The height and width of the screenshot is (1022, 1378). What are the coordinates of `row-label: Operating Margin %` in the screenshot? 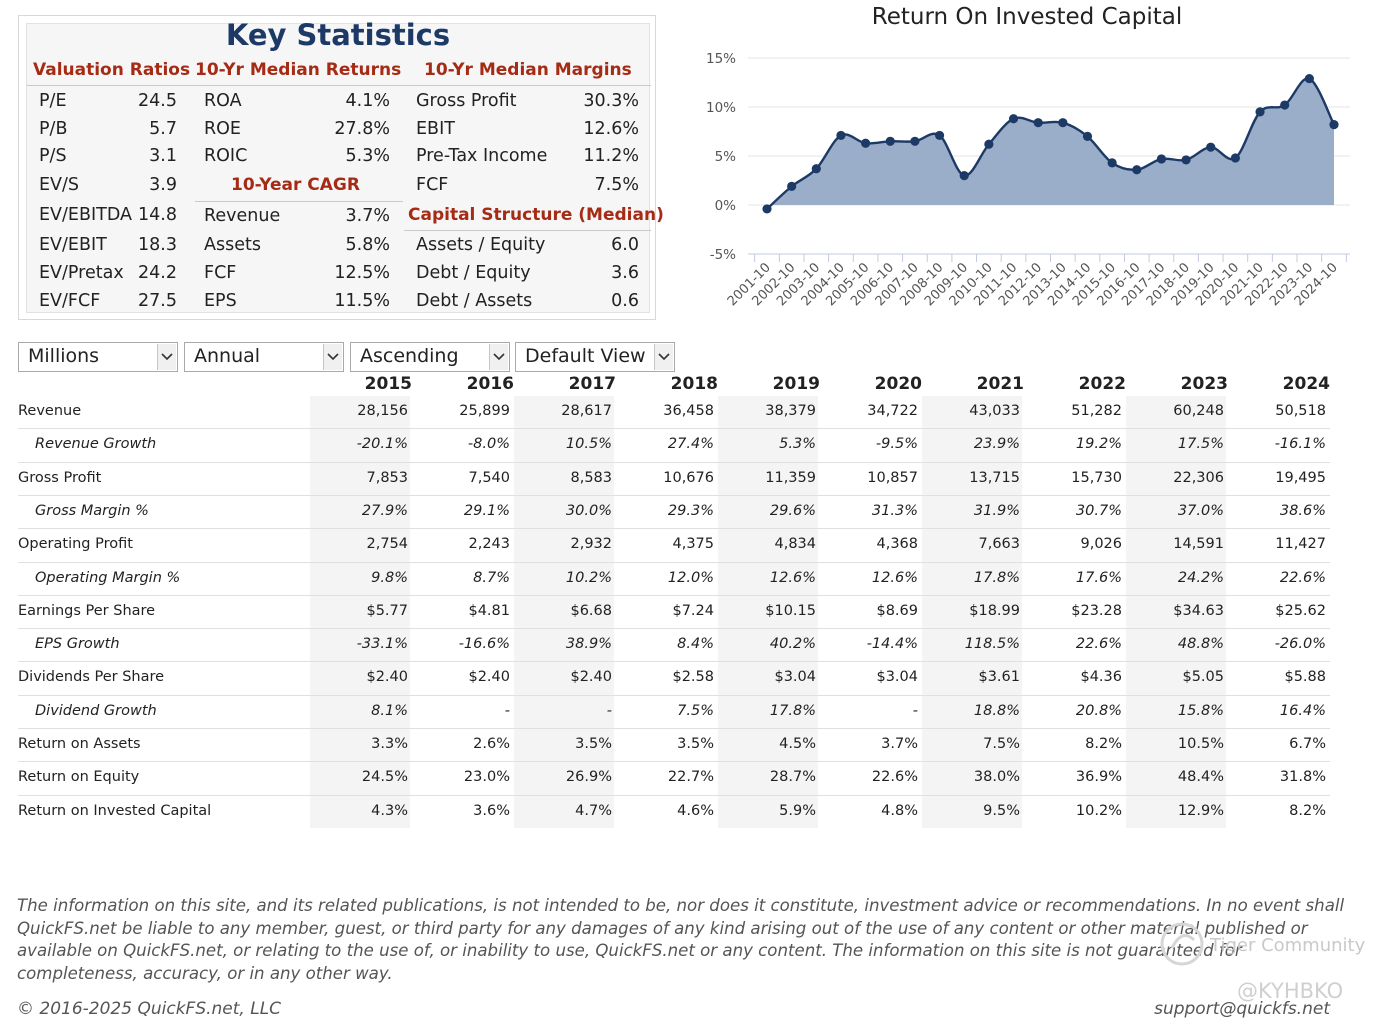 It's located at (108, 577).